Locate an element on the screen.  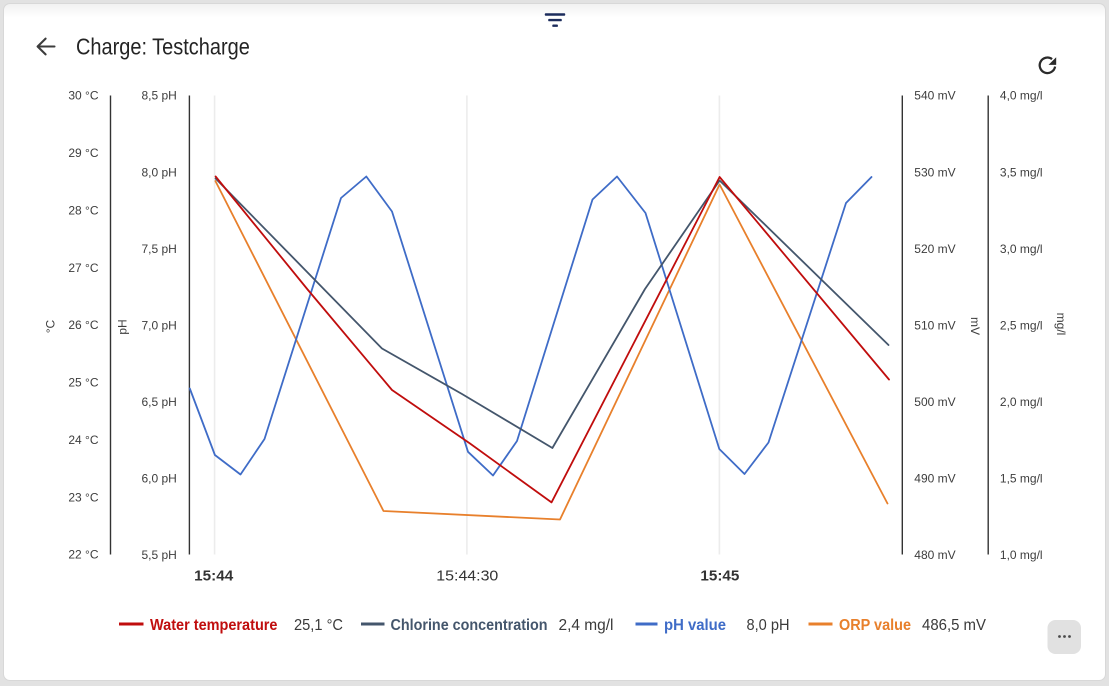
svg-text: 7,5 pH is located at coordinates (158, 249).